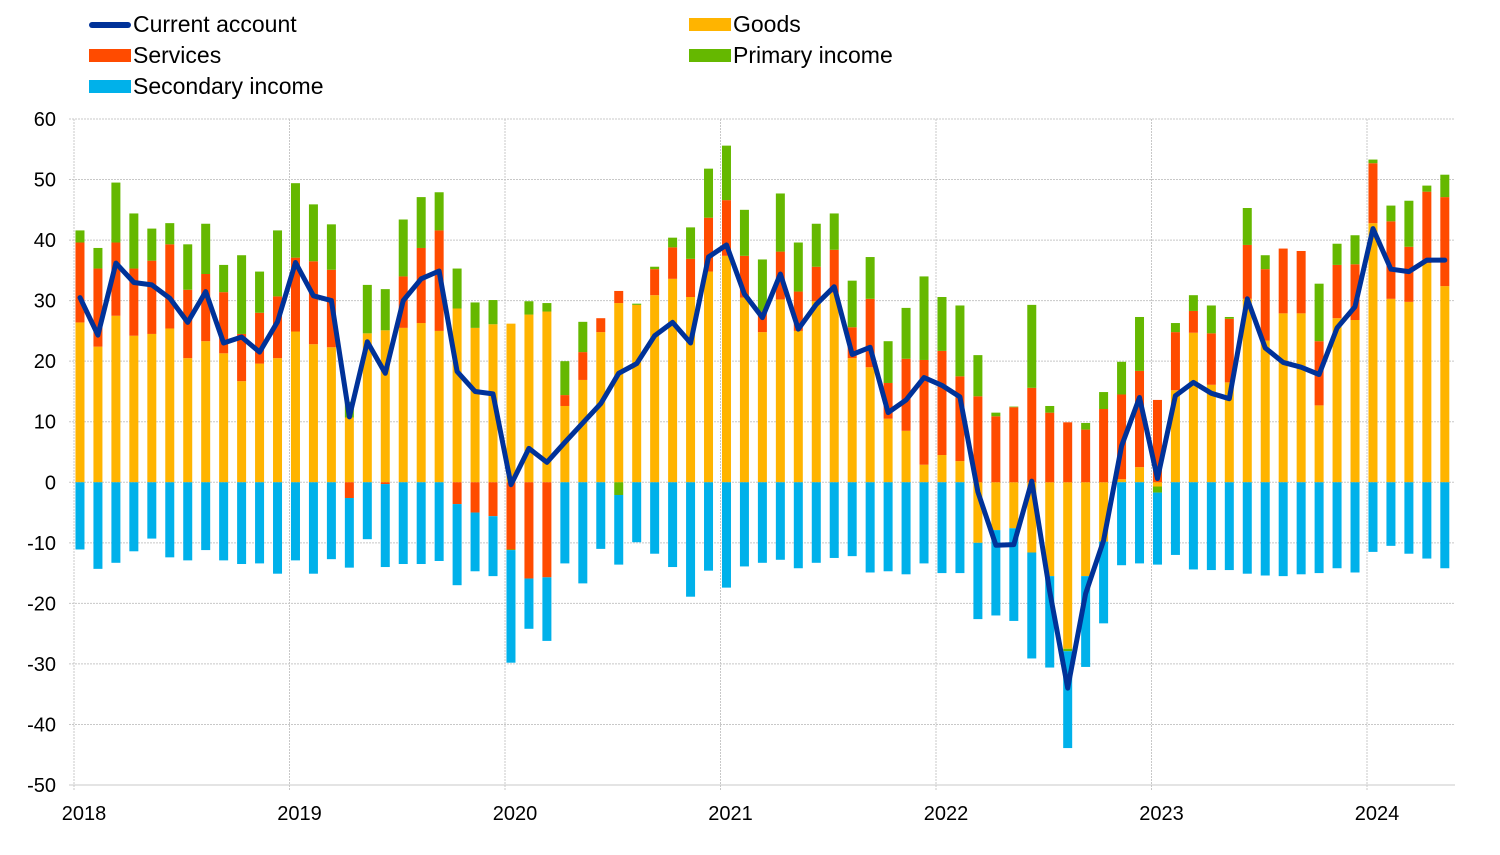  Describe the element at coordinates (45, 423) in the screenshot. I see `y-tick-label-10: 10` at that location.